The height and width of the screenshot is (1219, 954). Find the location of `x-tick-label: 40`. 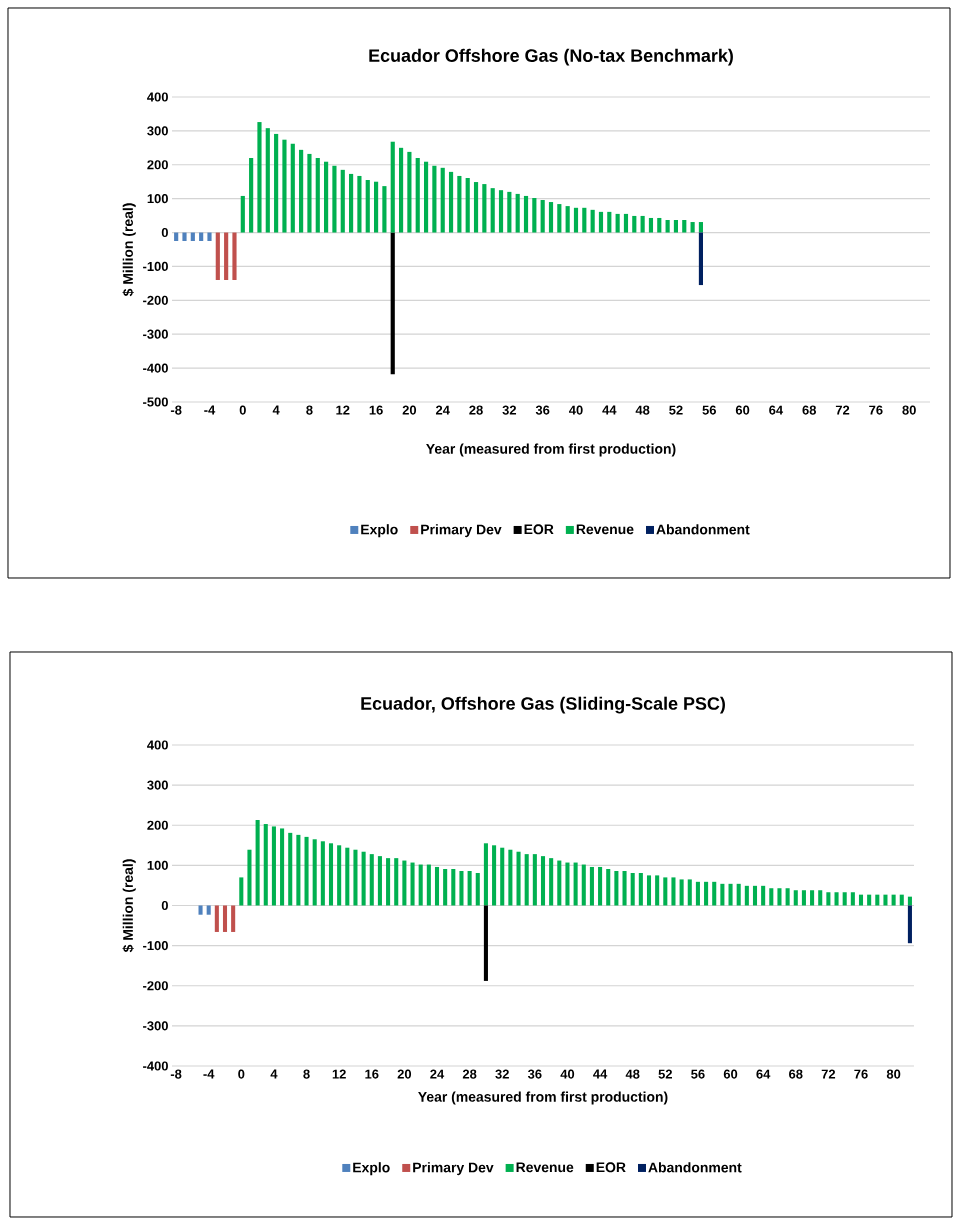

x-tick-label: 40 is located at coordinates (575, 410).